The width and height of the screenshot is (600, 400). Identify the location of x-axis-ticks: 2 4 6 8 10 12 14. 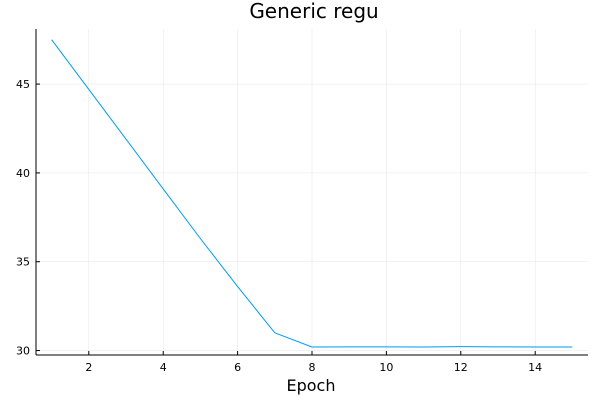
(313, 362).